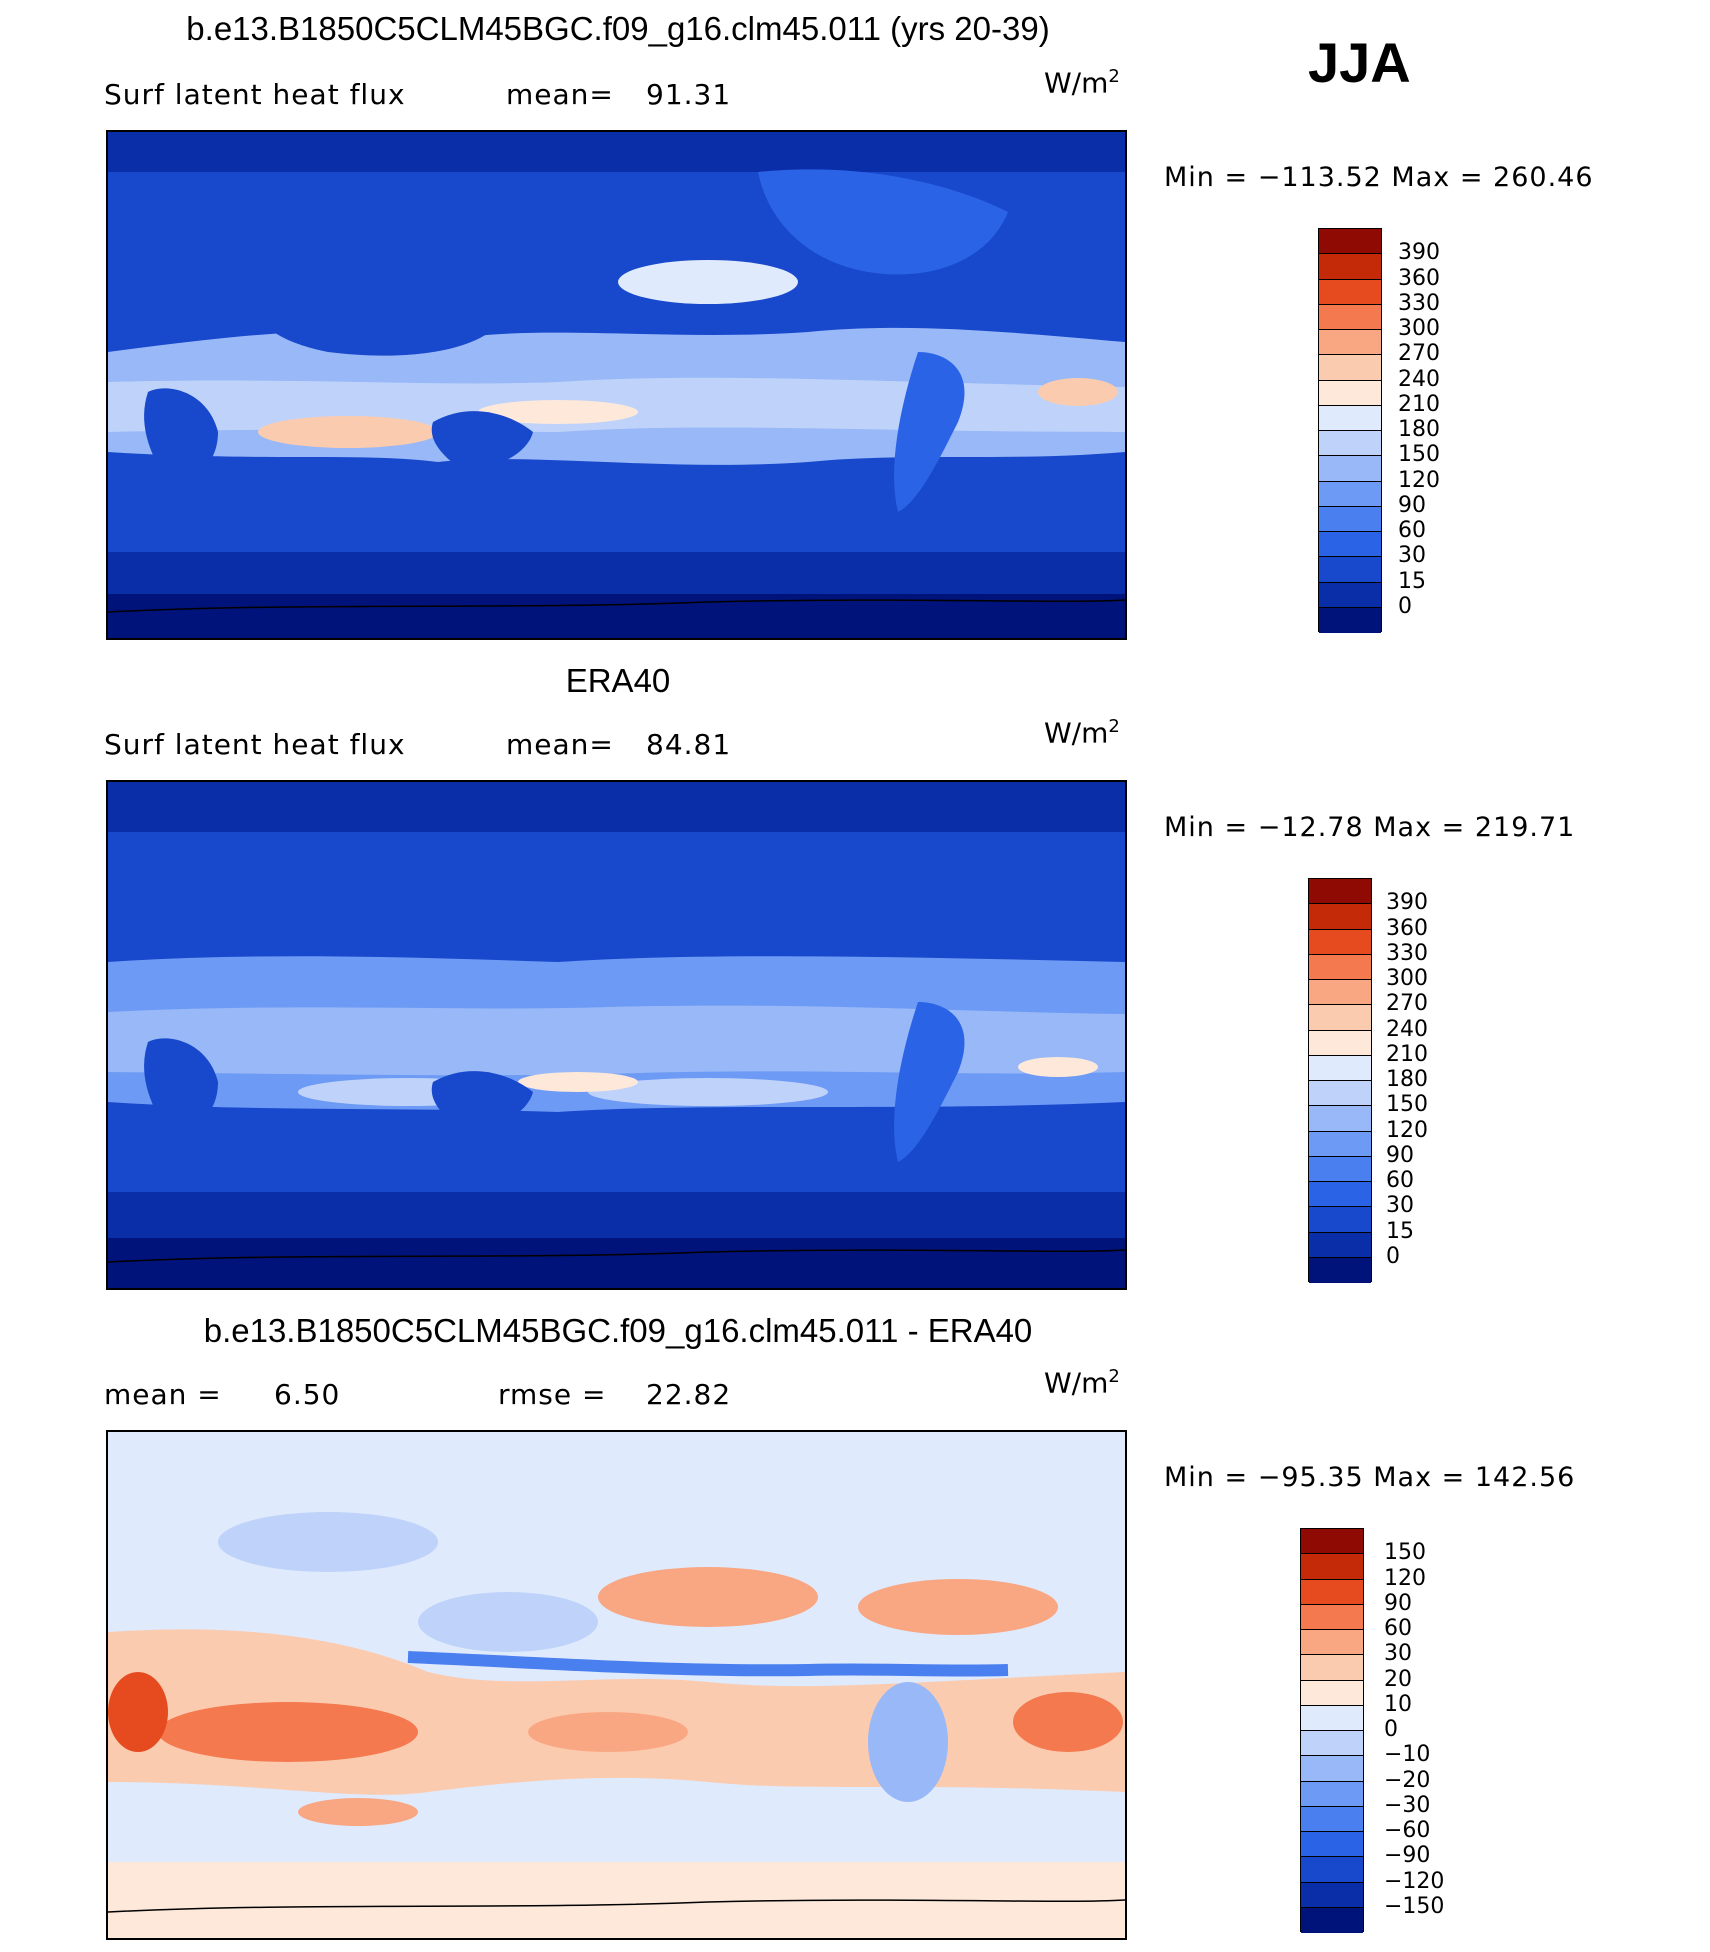 This screenshot has height=1952, width=1710. I want to click on panel3-rmse-label: rmse =, so click(552, 1394).